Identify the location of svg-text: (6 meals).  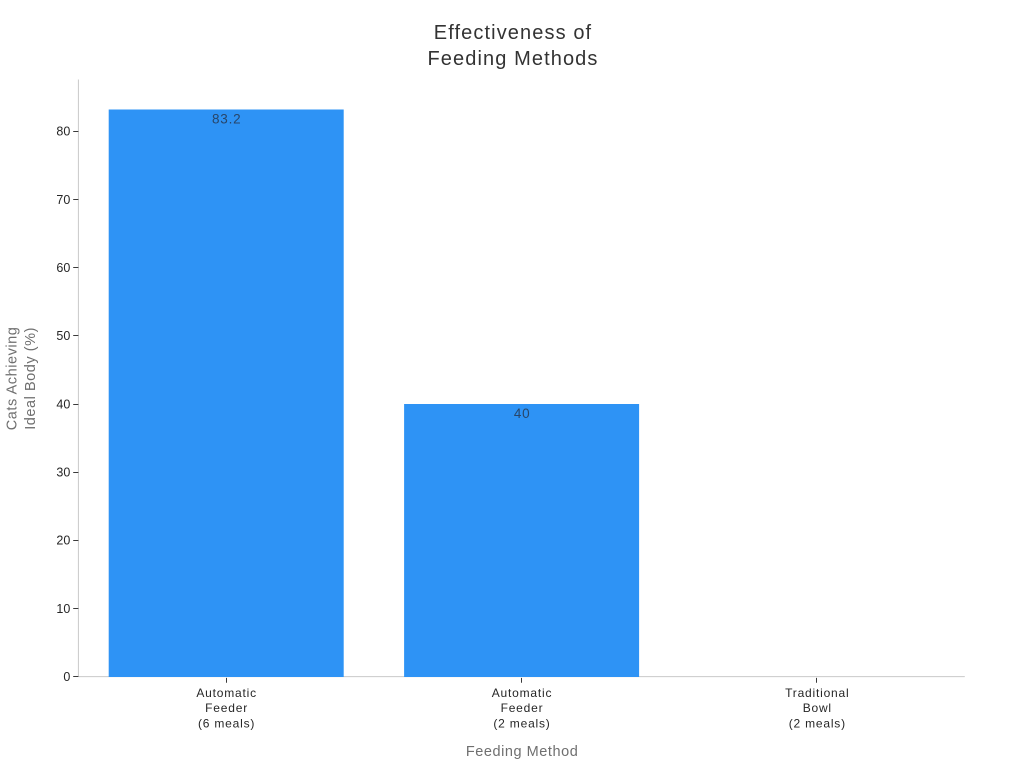
(226, 724).